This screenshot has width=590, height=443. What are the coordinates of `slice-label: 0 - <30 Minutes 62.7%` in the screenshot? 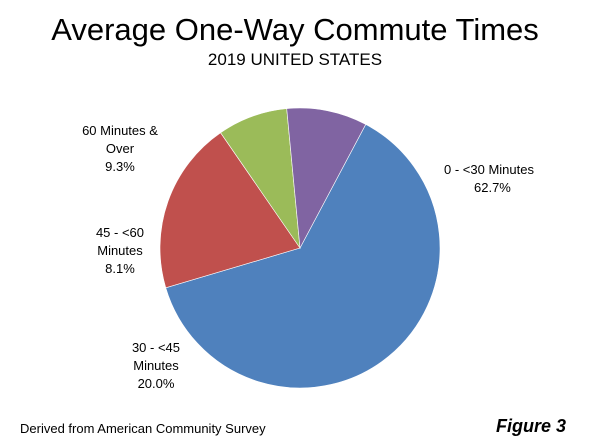 It's located at (489, 178).